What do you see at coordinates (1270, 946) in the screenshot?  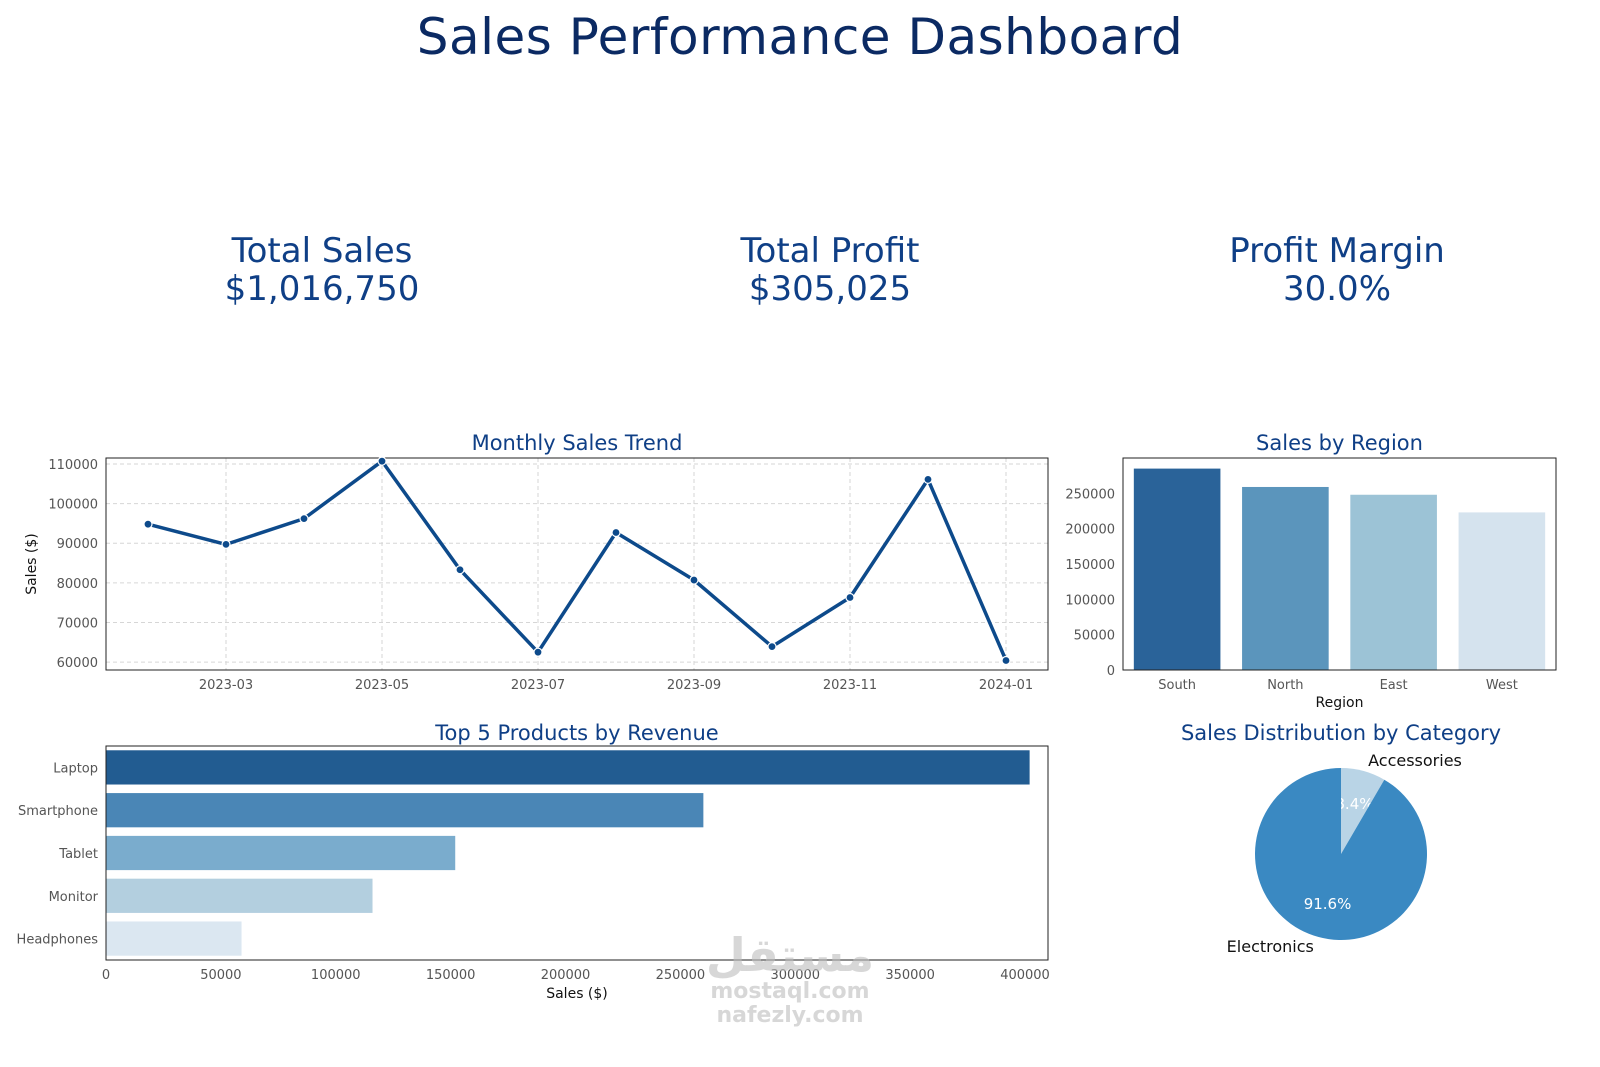 I see `pie-category-label: Electronics` at bounding box center [1270, 946].